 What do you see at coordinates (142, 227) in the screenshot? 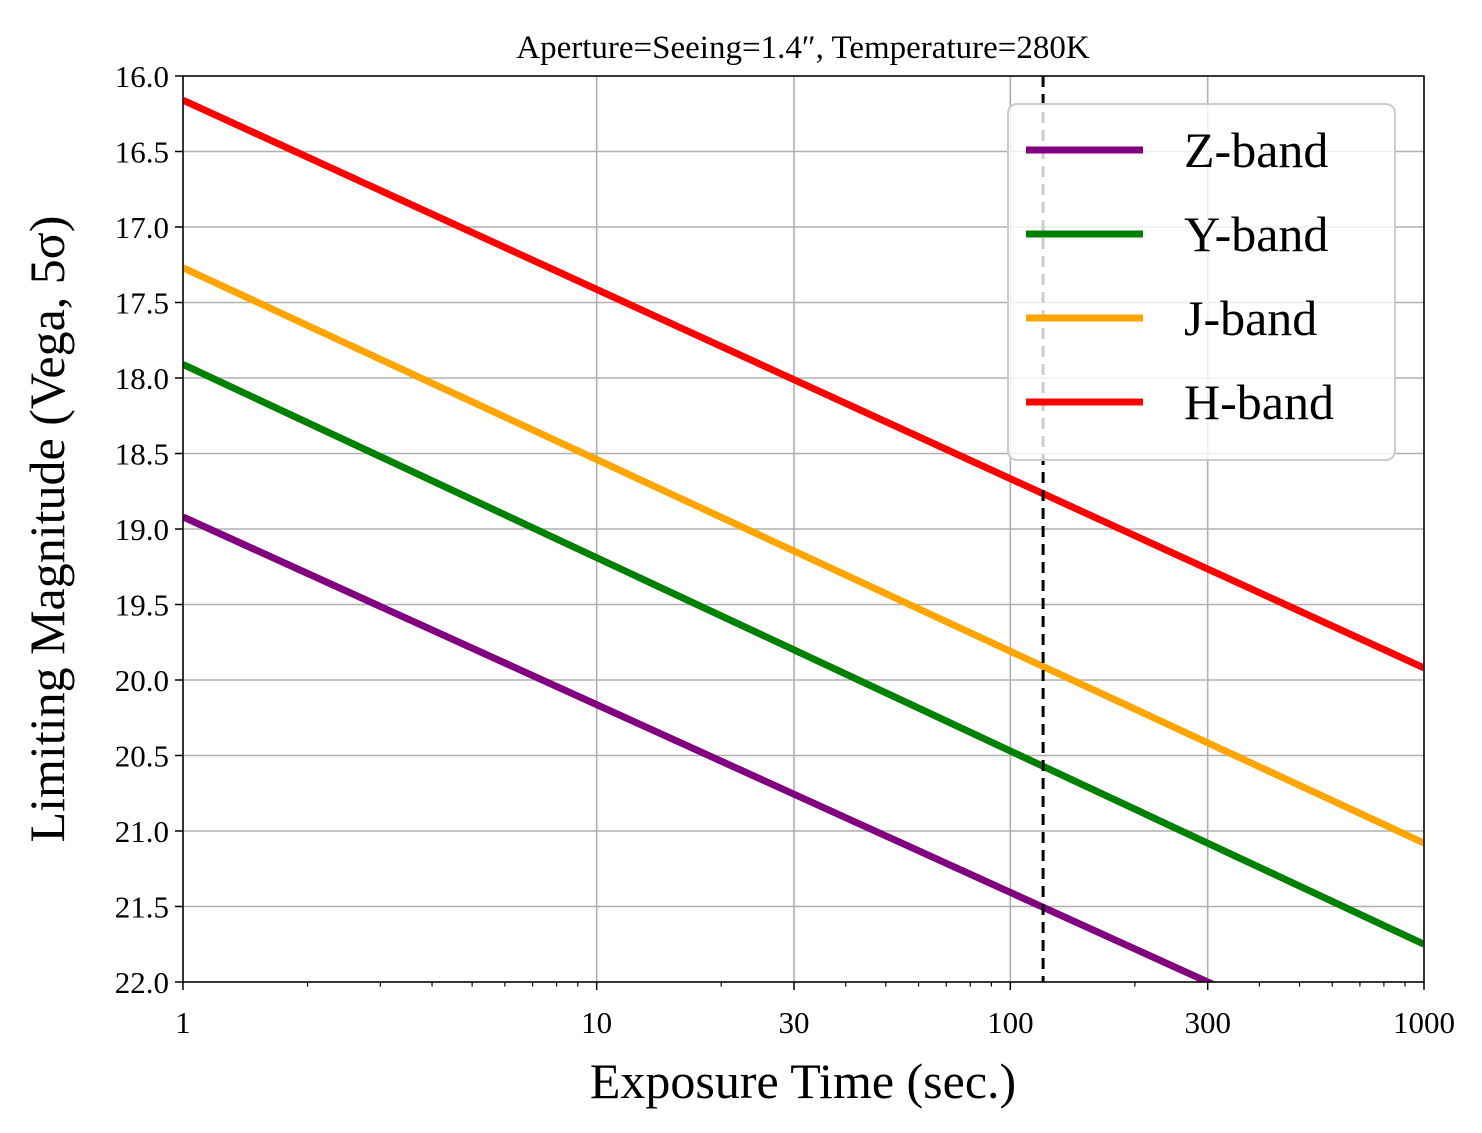
I see `y-tick-label: 17.0` at bounding box center [142, 227].